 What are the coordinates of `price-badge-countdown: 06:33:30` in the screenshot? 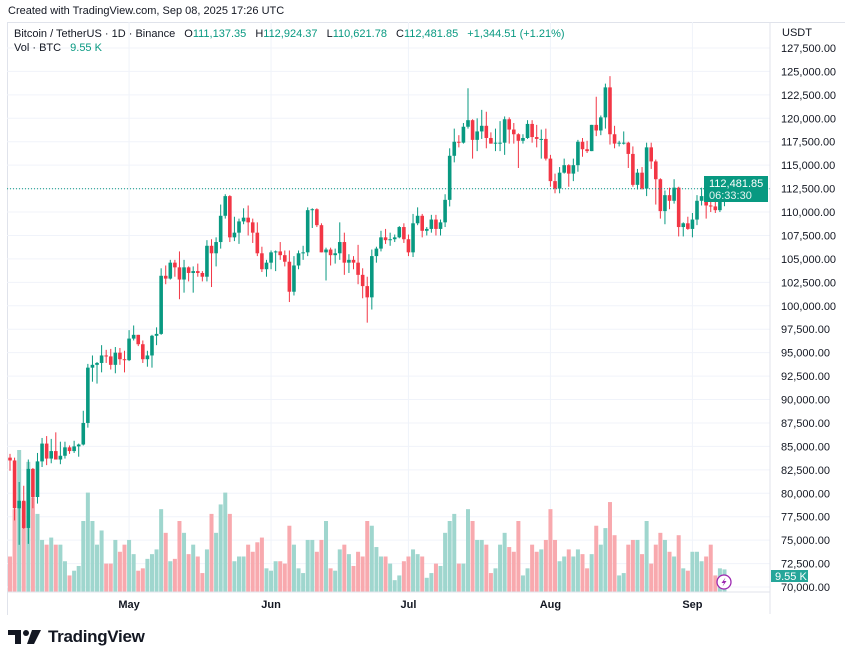 It's located at (730, 196).